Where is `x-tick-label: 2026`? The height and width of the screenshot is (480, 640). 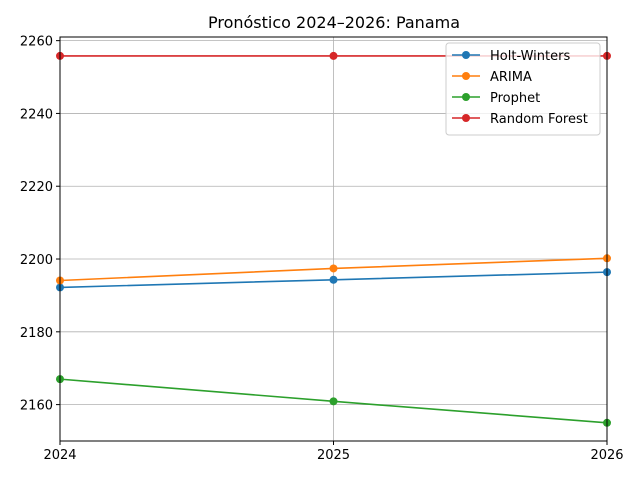 x-tick-label: 2026 is located at coordinates (606, 455).